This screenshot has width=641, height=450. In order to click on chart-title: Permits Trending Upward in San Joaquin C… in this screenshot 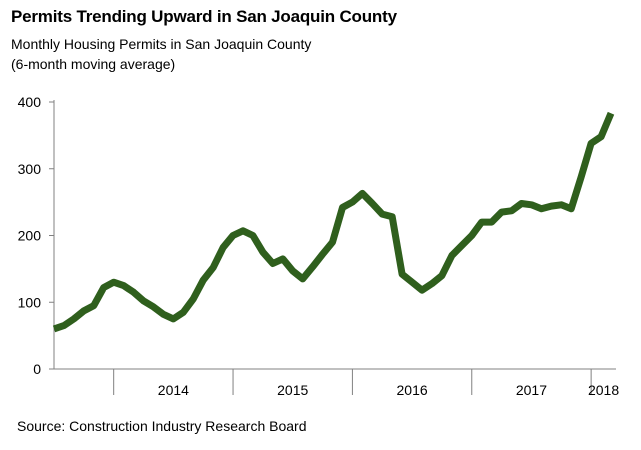, I will do `click(204, 16)`.